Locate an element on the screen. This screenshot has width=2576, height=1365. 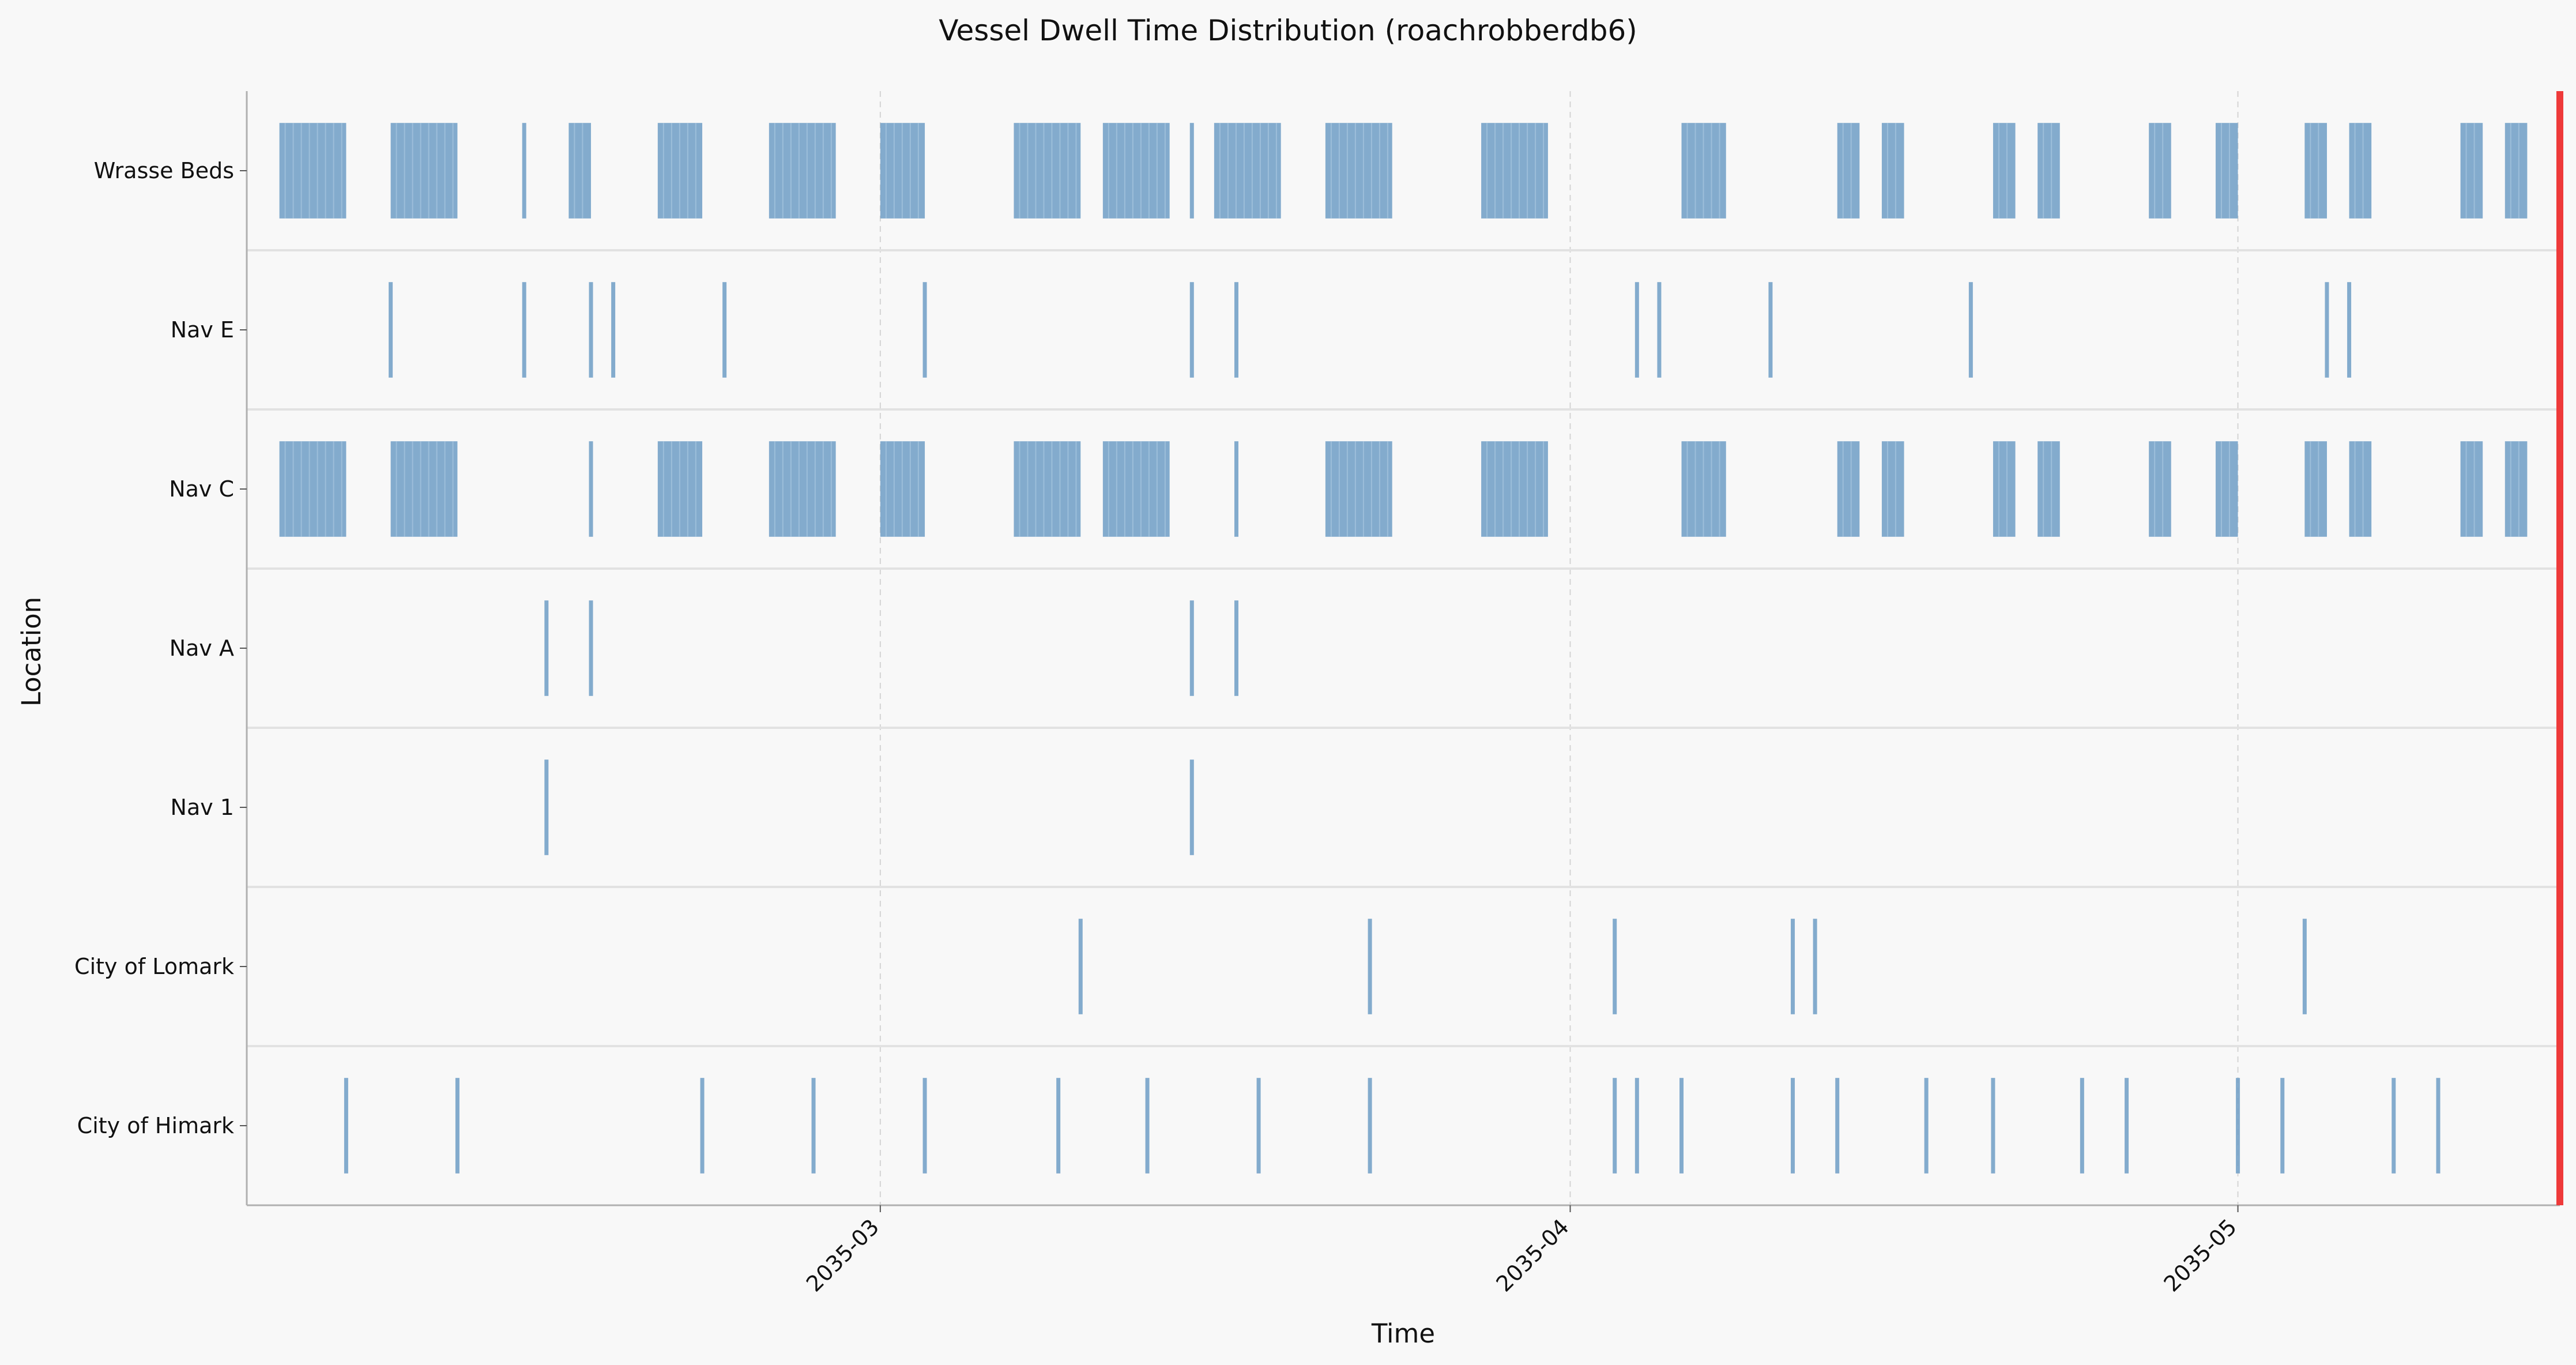
y-tick-label: Nav 1 is located at coordinates (202, 808).